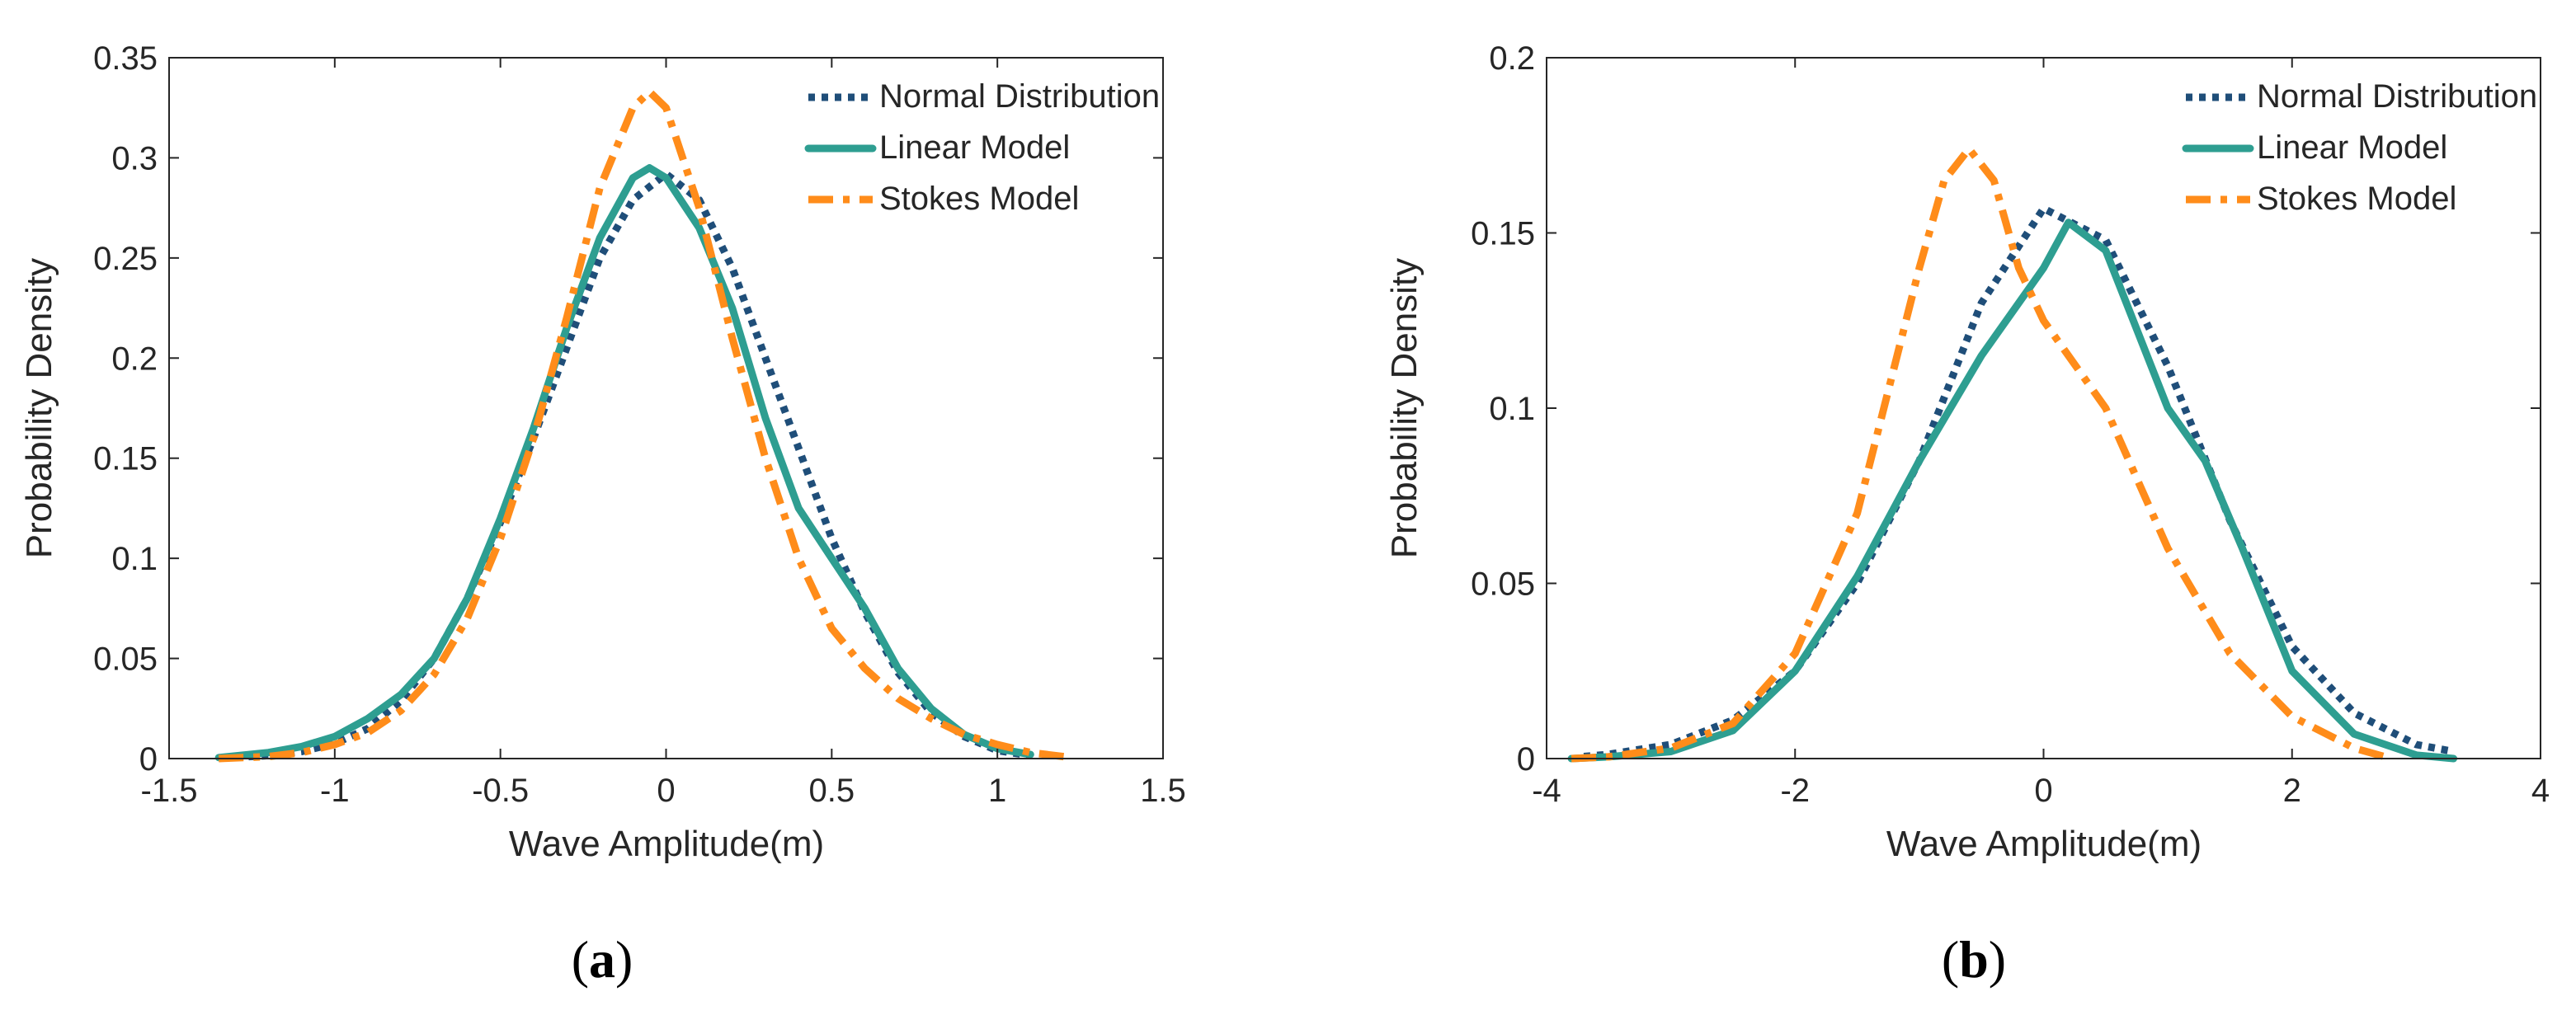  I want to click on panel-label-a: (a), so click(602, 959).